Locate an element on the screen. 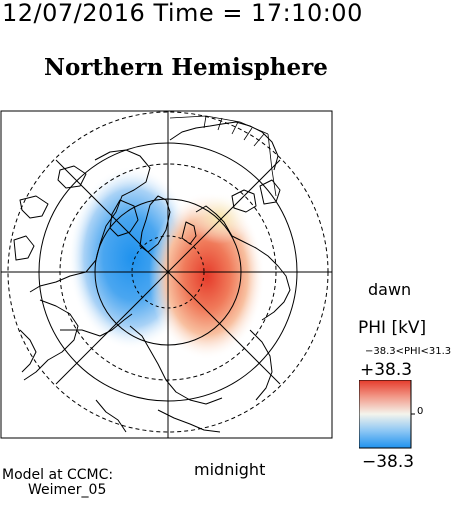 The height and width of the screenshot is (508, 470). legend-min-label: −38.3 is located at coordinates (388, 462).